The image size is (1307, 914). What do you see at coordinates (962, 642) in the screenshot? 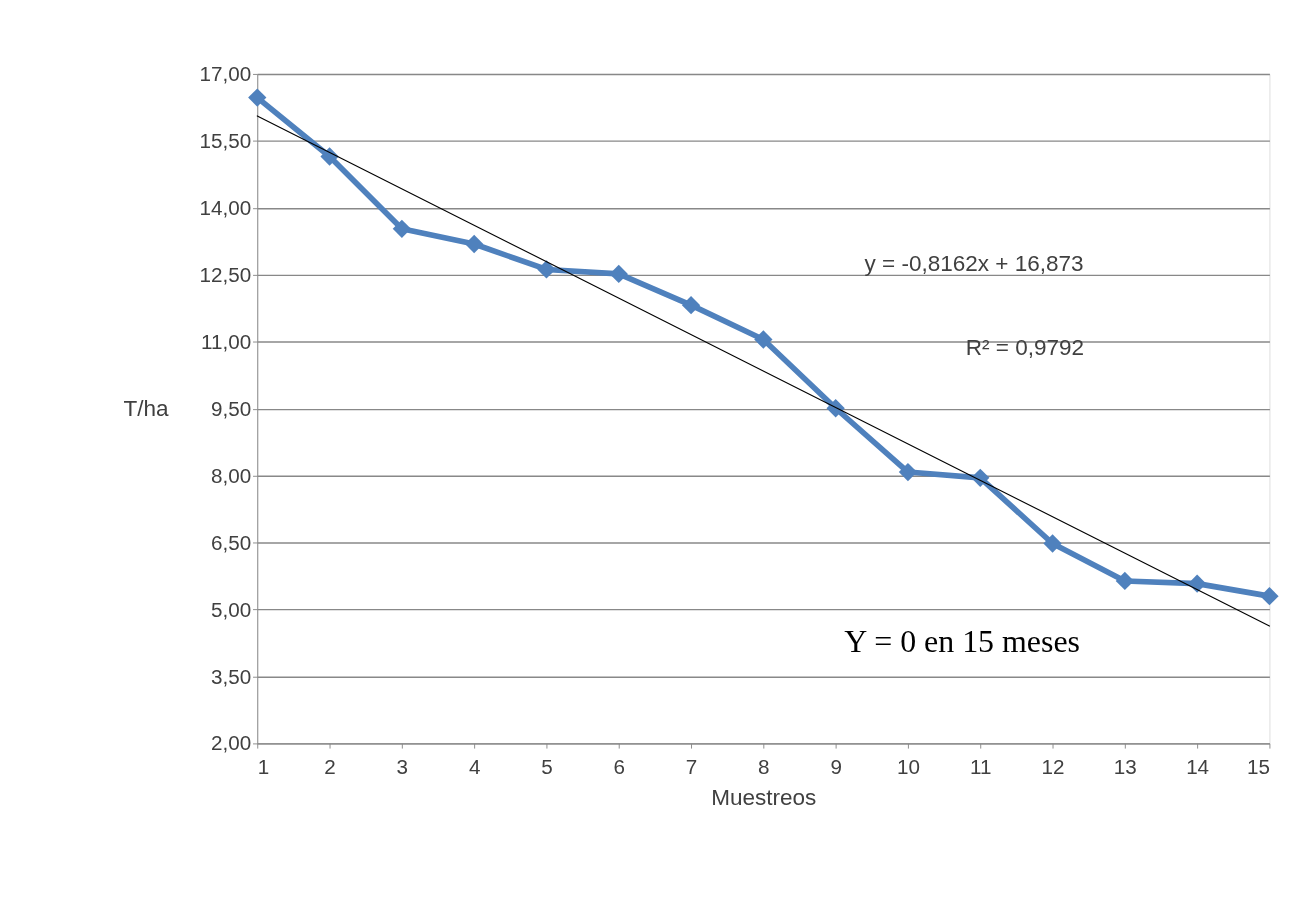
I see `annotation: Y = 0 en 15 meses` at bounding box center [962, 642].